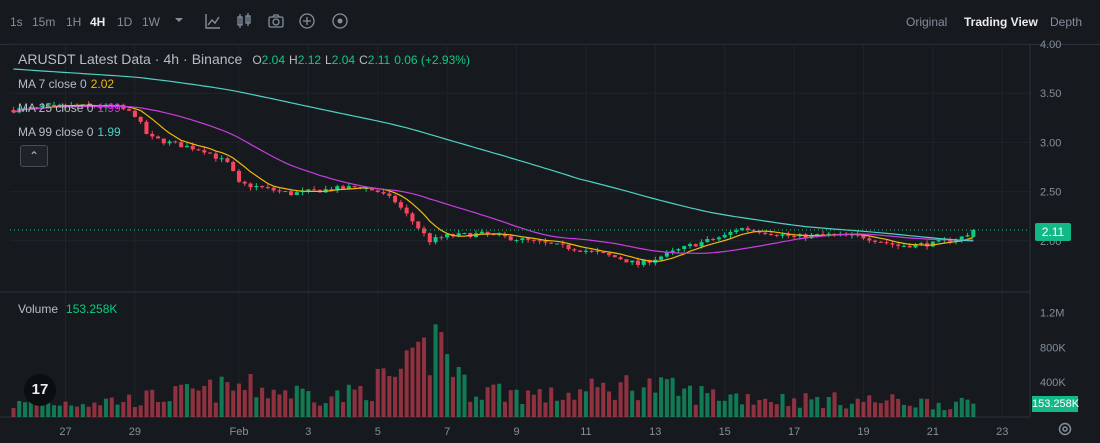 The height and width of the screenshot is (443, 1100). Describe the element at coordinates (102, 84) in the screenshot. I see `ma7-value: 2.02` at that location.